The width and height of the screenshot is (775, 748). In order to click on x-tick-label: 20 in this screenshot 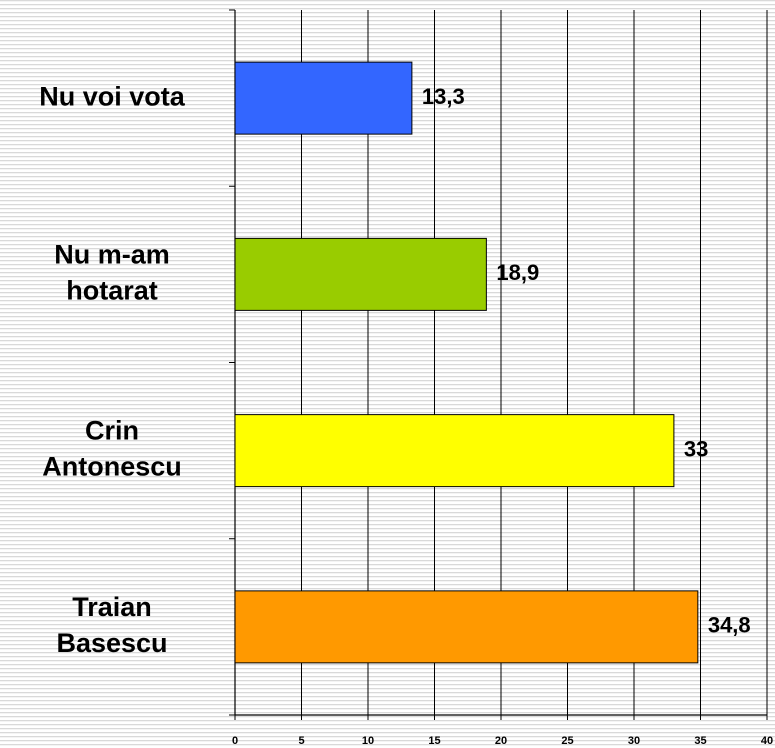, I will do `click(501, 741)`.